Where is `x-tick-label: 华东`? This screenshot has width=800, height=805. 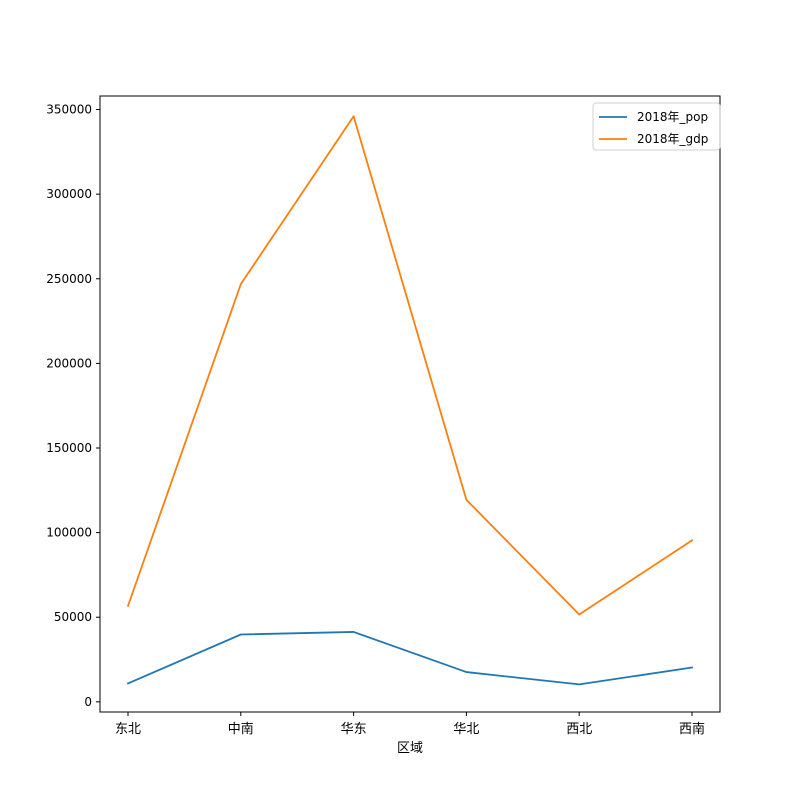 x-tick-label: 华东 is located at coordinates (354, 729).